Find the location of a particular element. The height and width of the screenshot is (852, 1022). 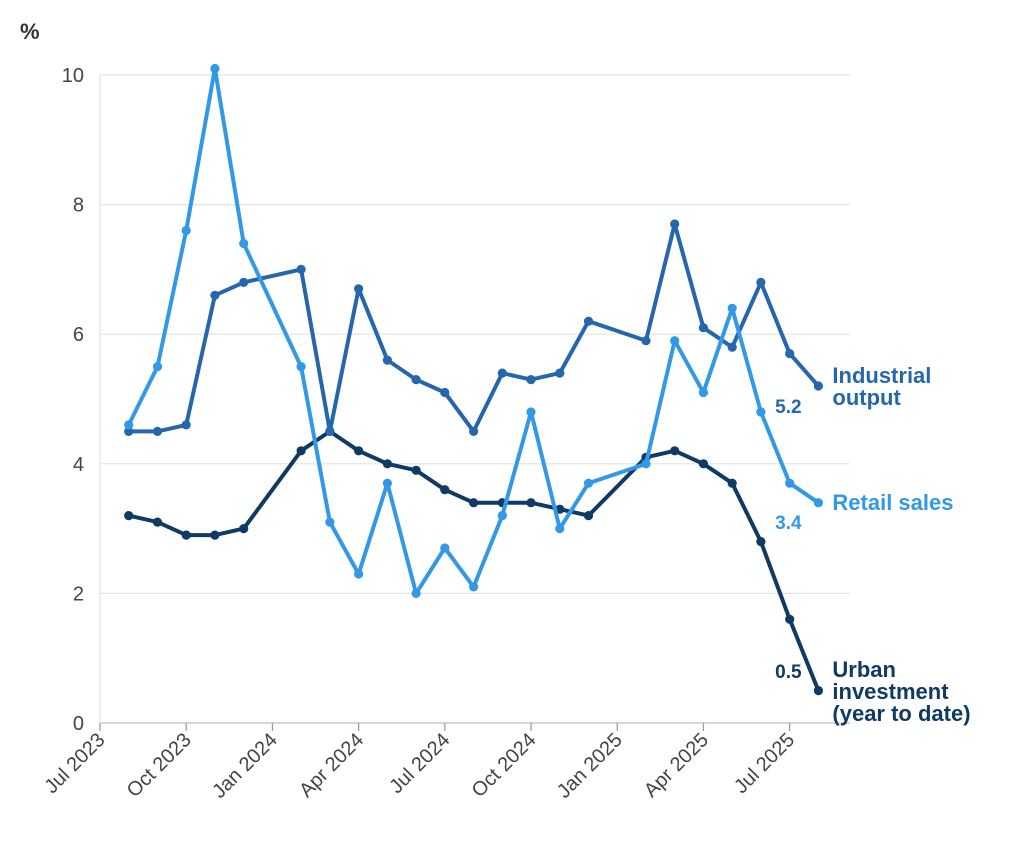

series-name-line: investment is located at coordinates (890, 691).